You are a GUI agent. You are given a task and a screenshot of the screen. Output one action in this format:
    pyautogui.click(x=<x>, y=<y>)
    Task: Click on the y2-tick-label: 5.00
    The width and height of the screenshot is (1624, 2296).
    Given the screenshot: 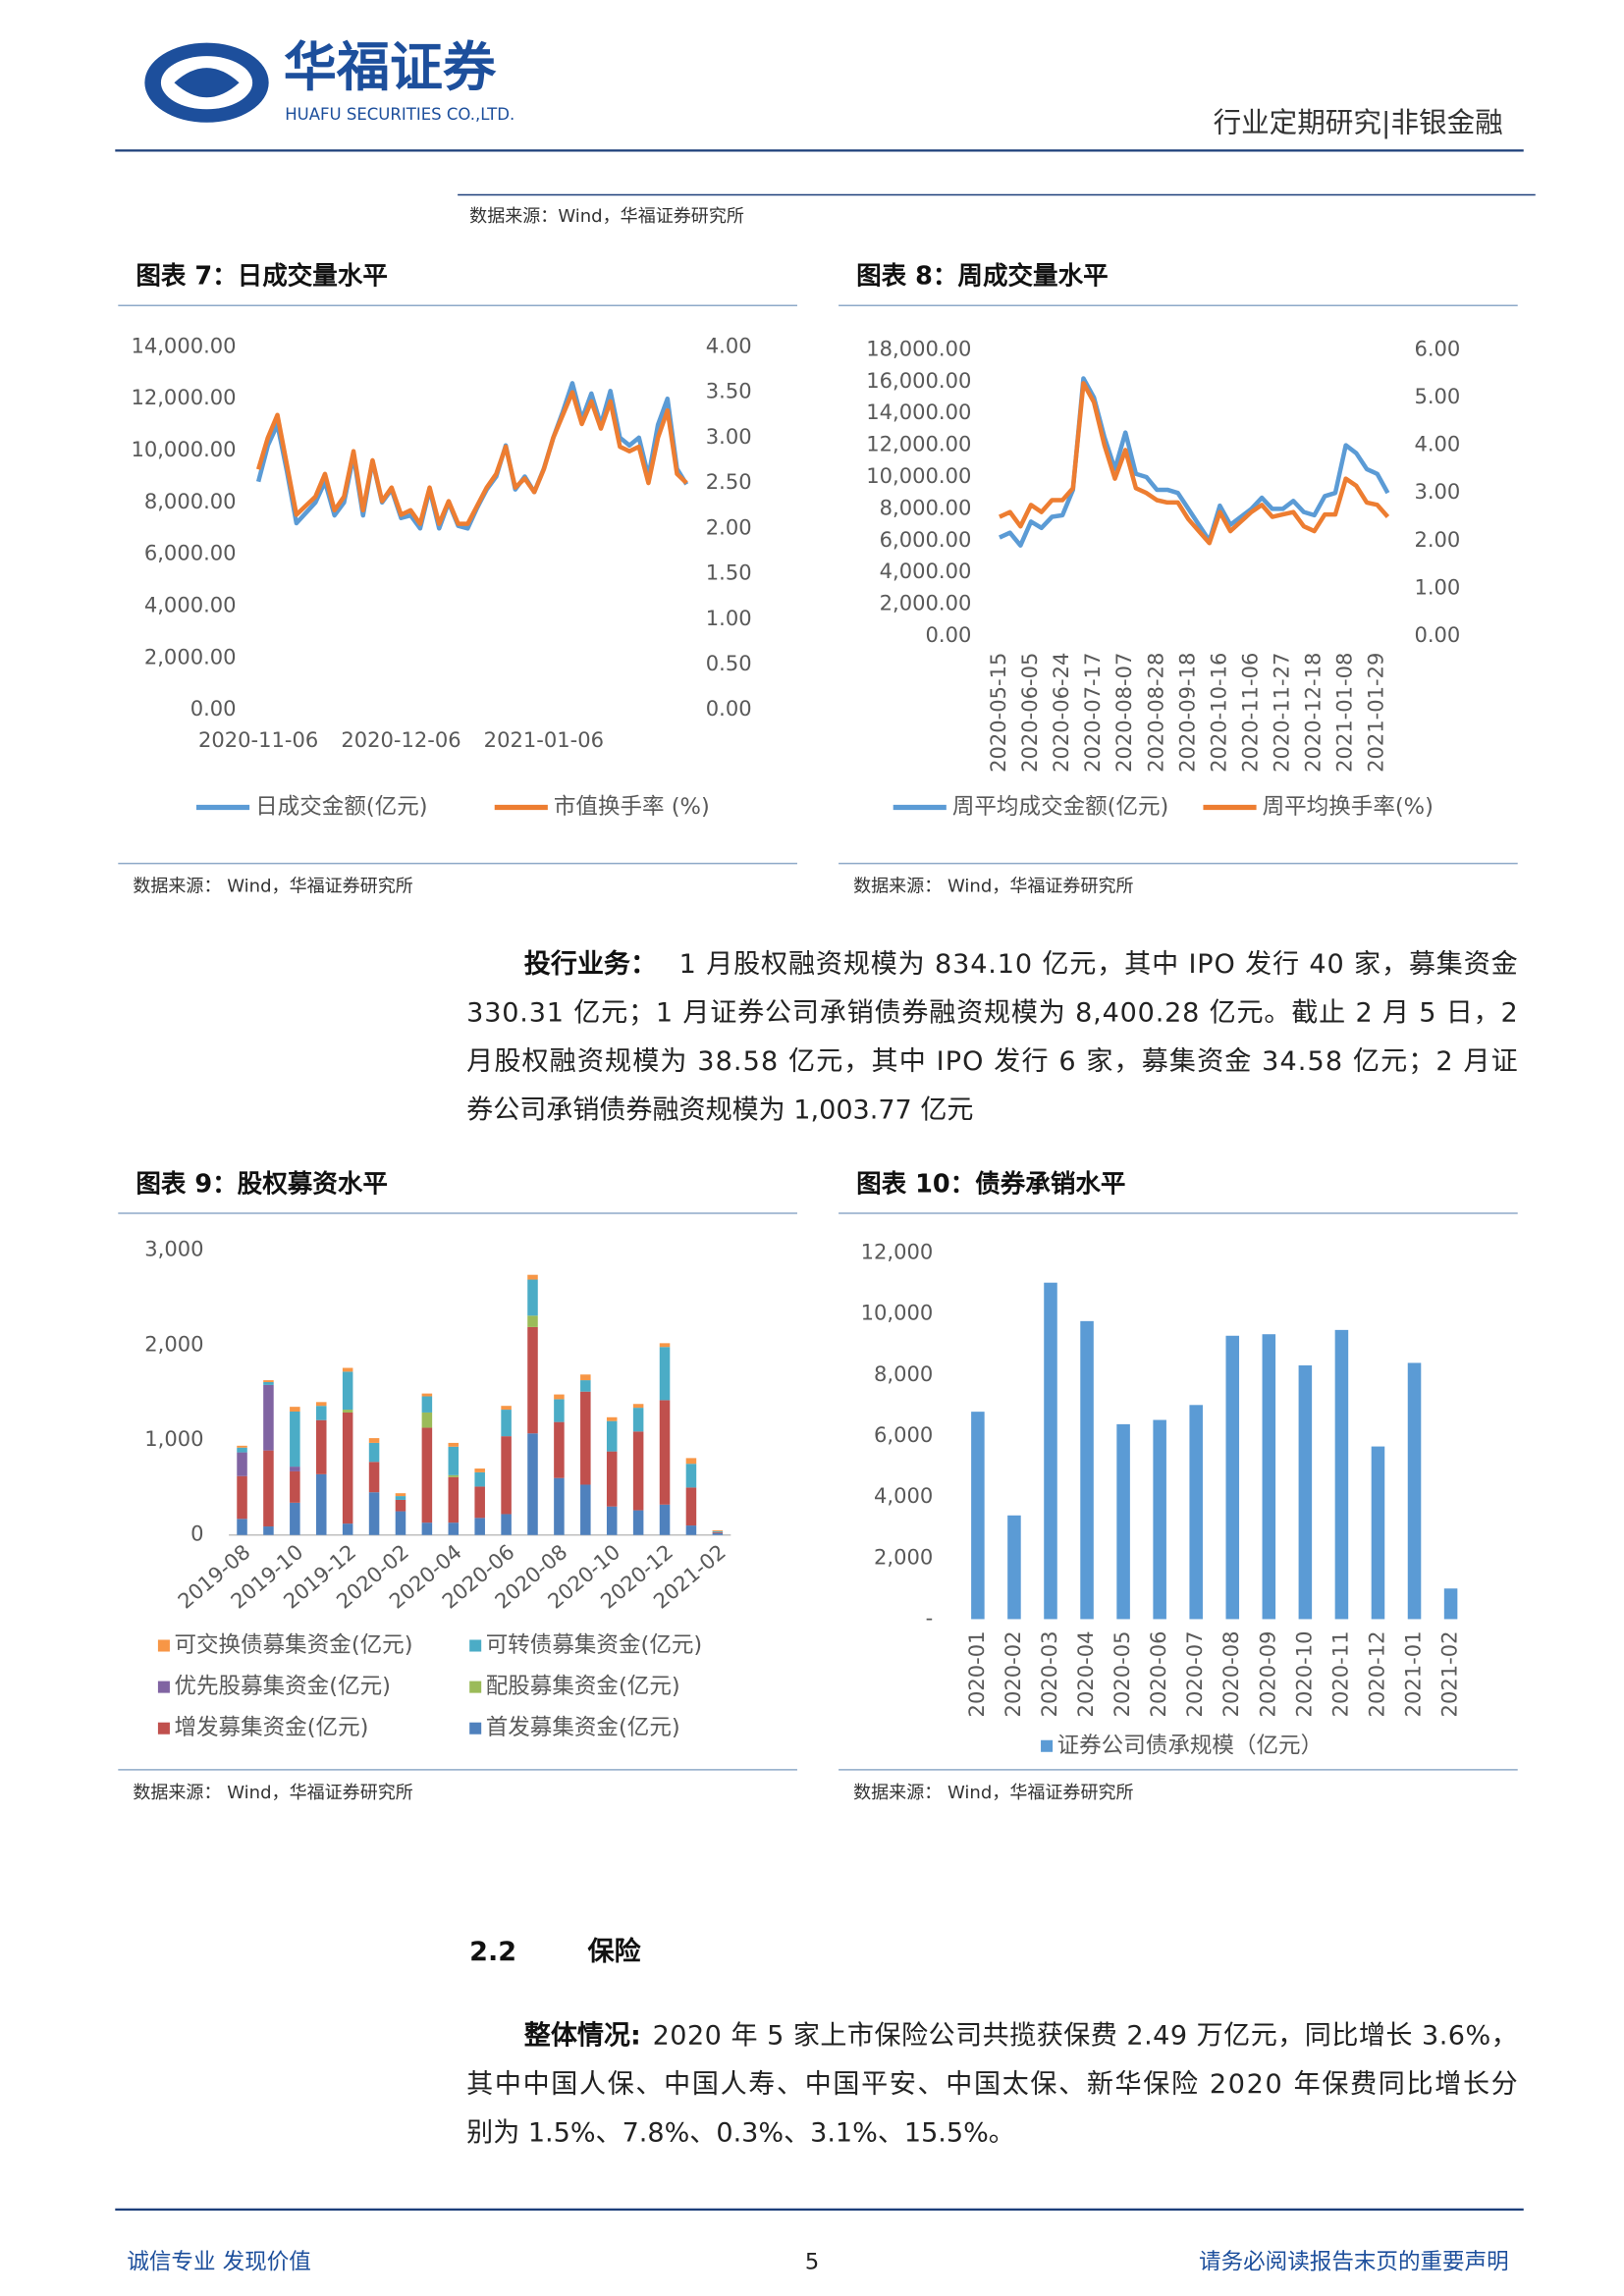 What is the action you would take?
    pyautogui.click(x=1437, y=396)
    